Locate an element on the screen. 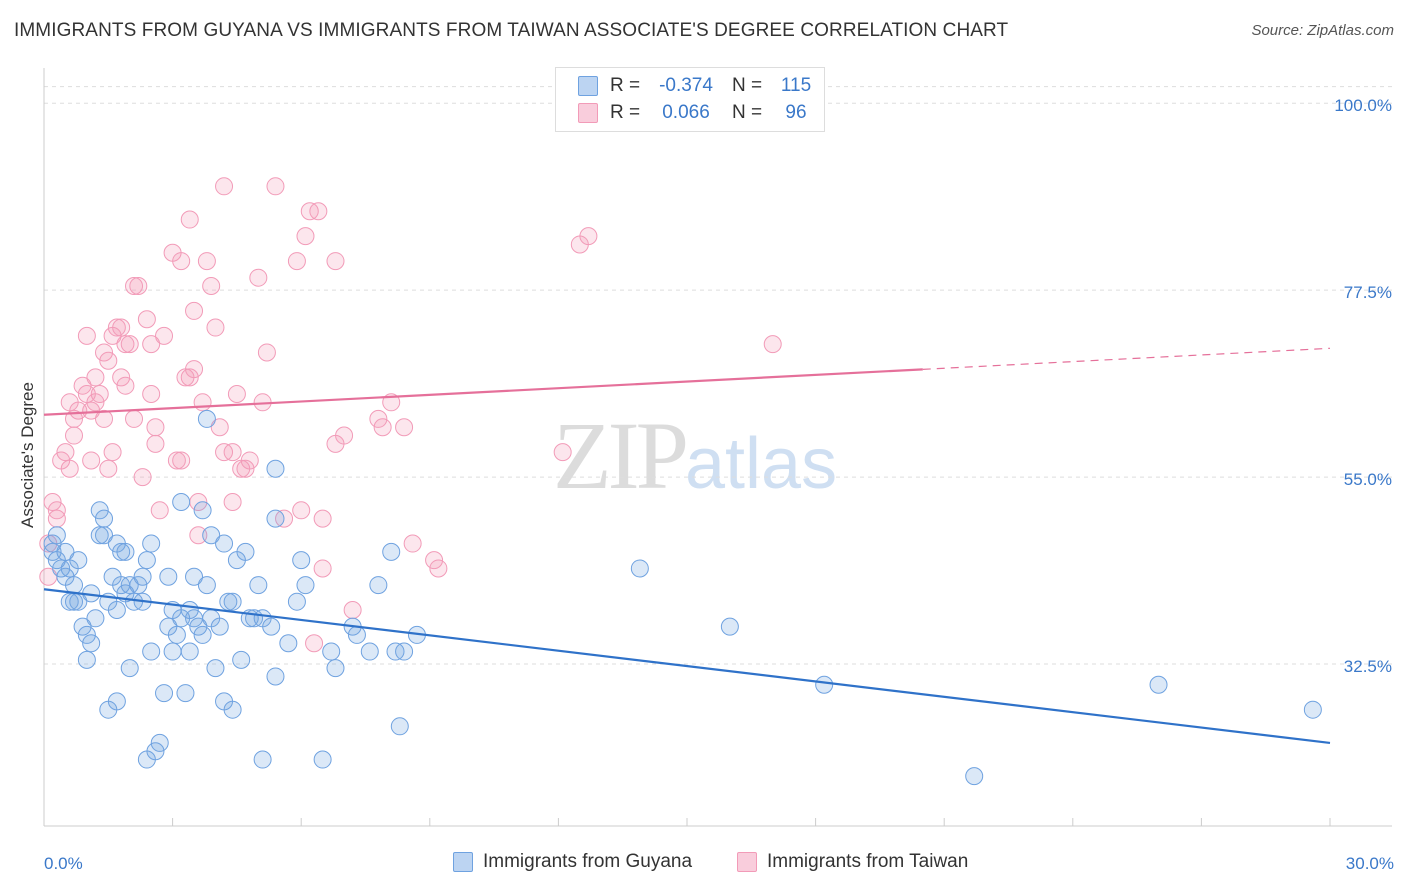 The height and width of the screenshot is (892, 1406). watermark: ZIPatlas is located at coordinates (695, 455).